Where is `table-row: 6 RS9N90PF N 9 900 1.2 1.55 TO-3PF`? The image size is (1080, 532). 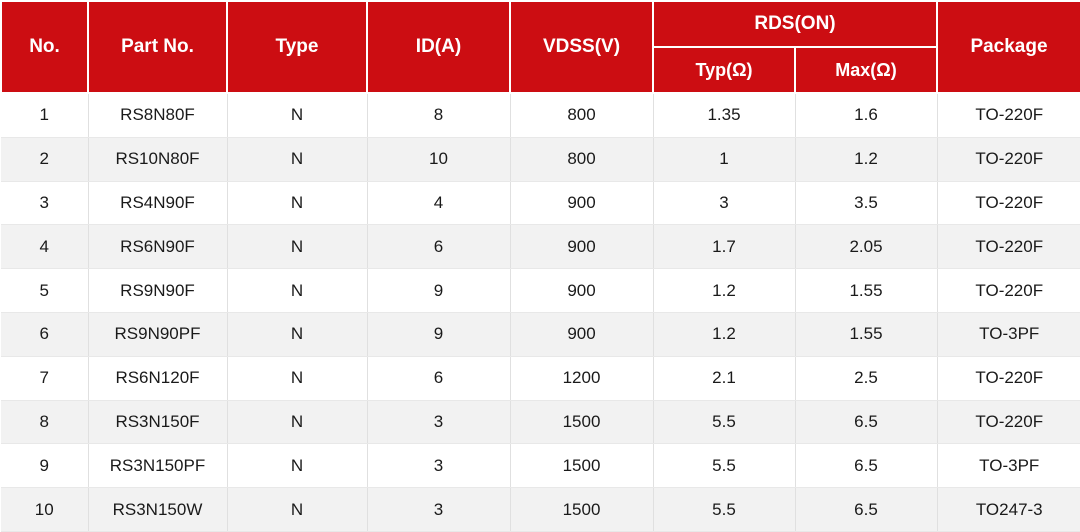 table-row: 6 RS9N90PF N 9 900 1.2 1.55 TO-3PF is located at coordinates (540, 334).